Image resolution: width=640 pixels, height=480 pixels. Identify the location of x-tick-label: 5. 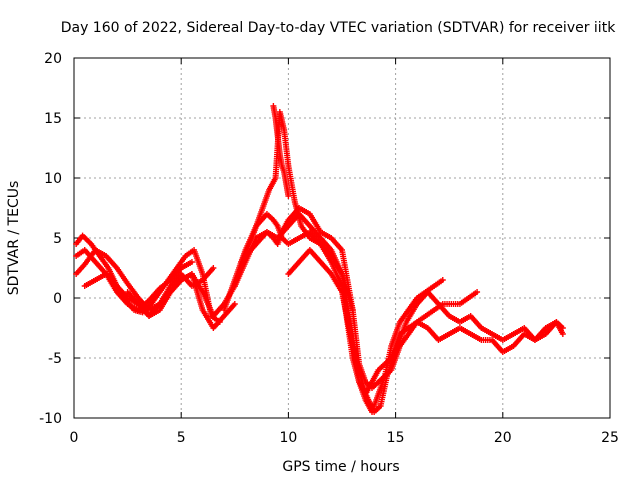
(181, 438).